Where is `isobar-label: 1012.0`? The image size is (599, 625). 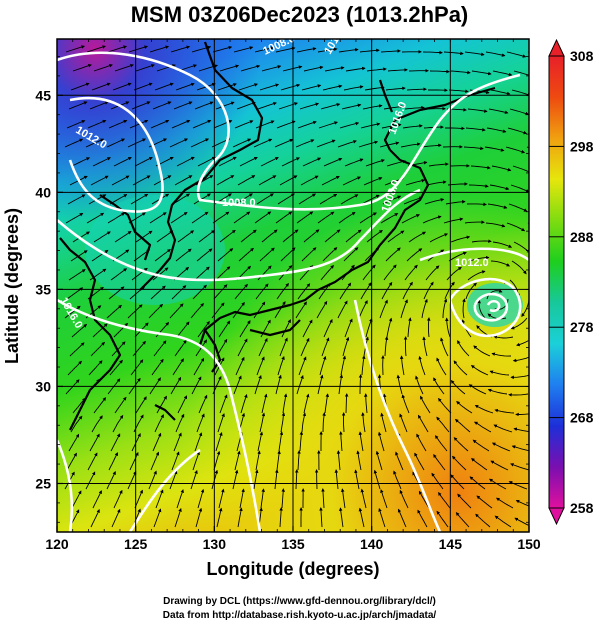 isobar-label: 1012.0 is located at coordinates (472, 263).